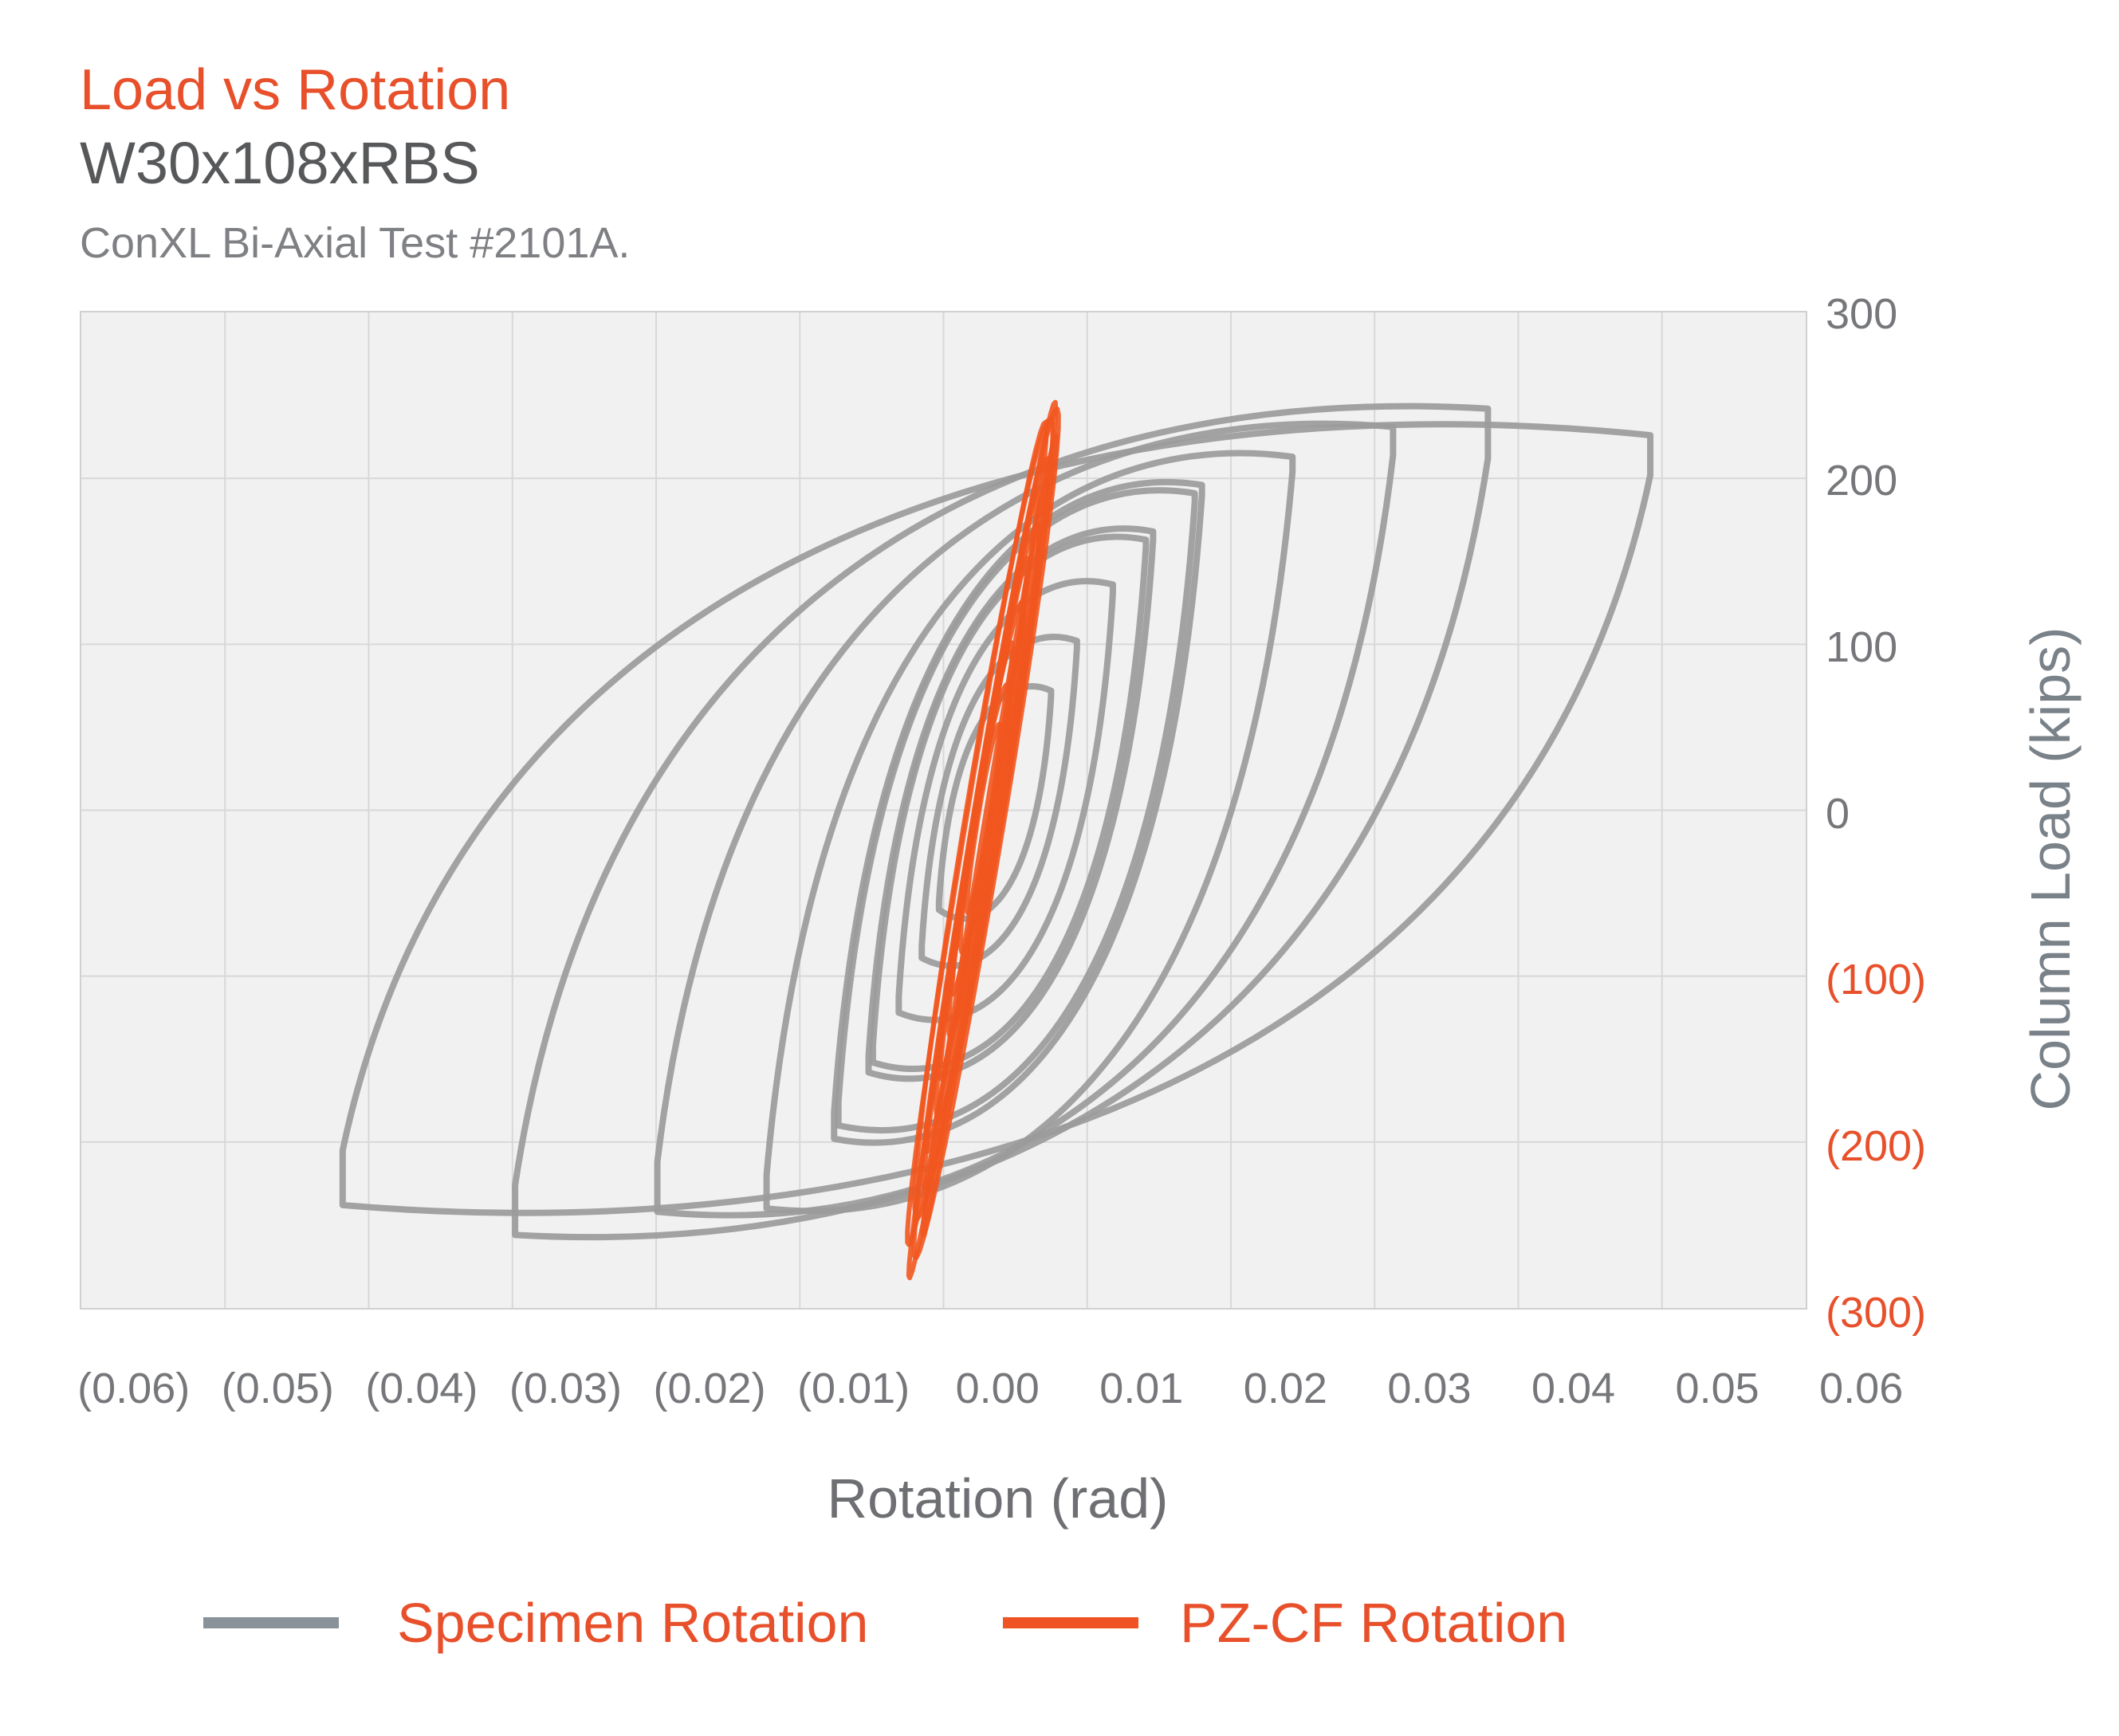 This screenshot has width=2119, height=1736. What do you see at coordinates (1285, 1388) in the screenshot?
I see `x-tick-label: 0.02` at bounding box center [1285, 1388].